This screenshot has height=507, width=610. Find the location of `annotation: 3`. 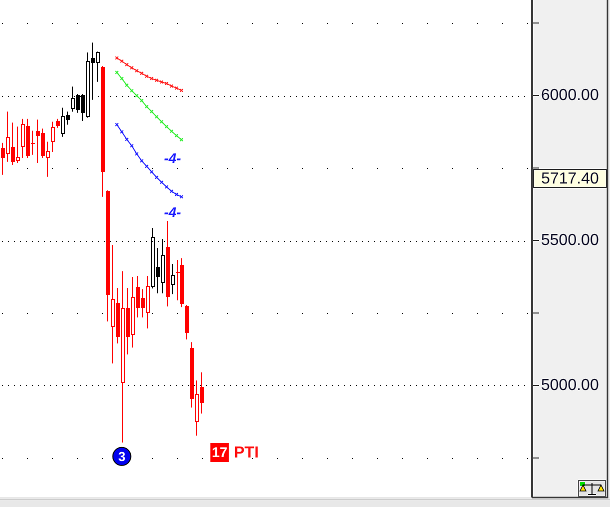

annotation: 3 is located at coordinates (122, 456).